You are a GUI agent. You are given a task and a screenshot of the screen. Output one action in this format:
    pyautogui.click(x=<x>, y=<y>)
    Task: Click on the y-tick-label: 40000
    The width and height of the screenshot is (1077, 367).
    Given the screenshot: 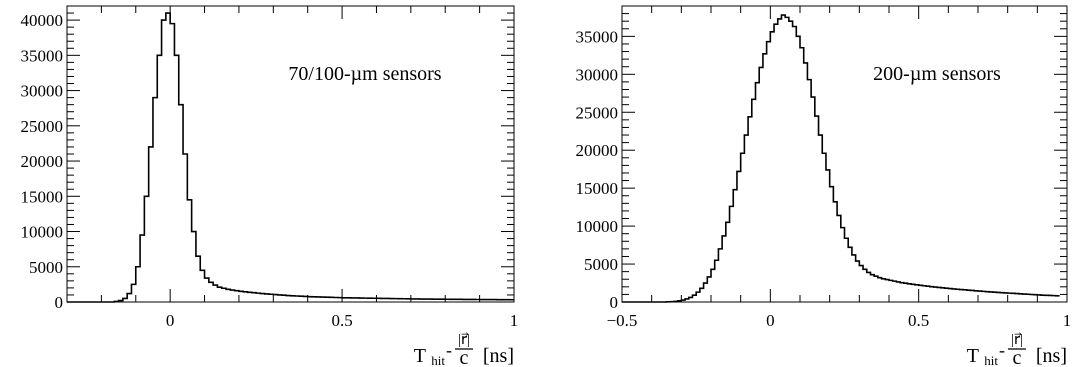 What is the action you would take?
    pyautogui.click(x=42, y=20)
    